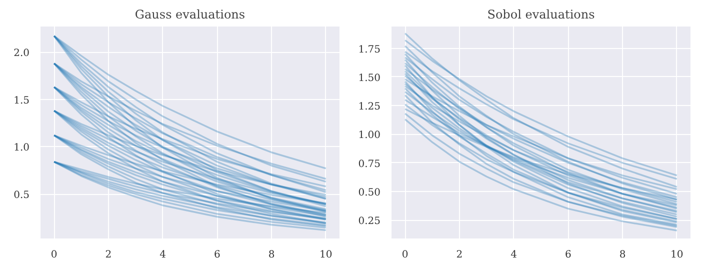 The height and width of the screenshot is (260, 703). I want to click on chart-title: Gauss evaluations, so click(190, 15).